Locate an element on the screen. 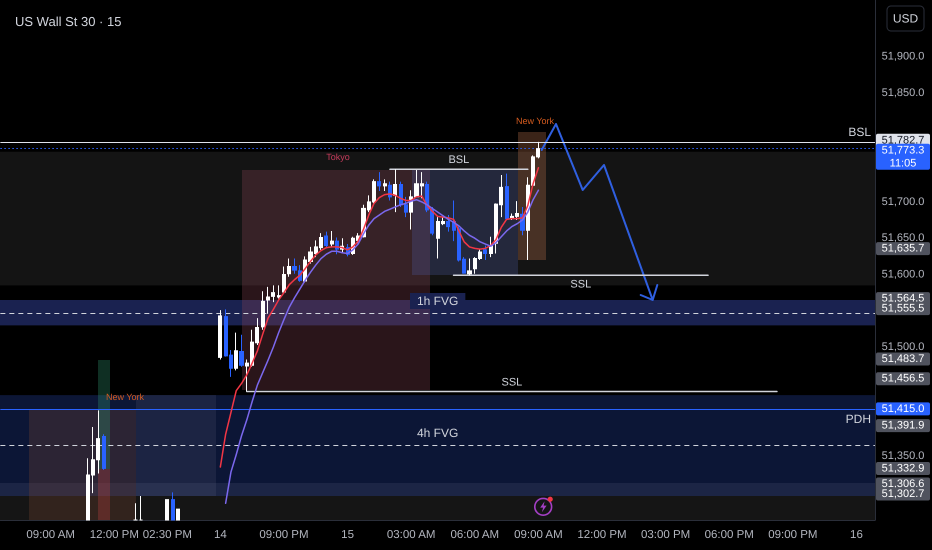 This screenshot has height=550, width=932. ref-line-label: BSL is located at coordinates (860, 131).